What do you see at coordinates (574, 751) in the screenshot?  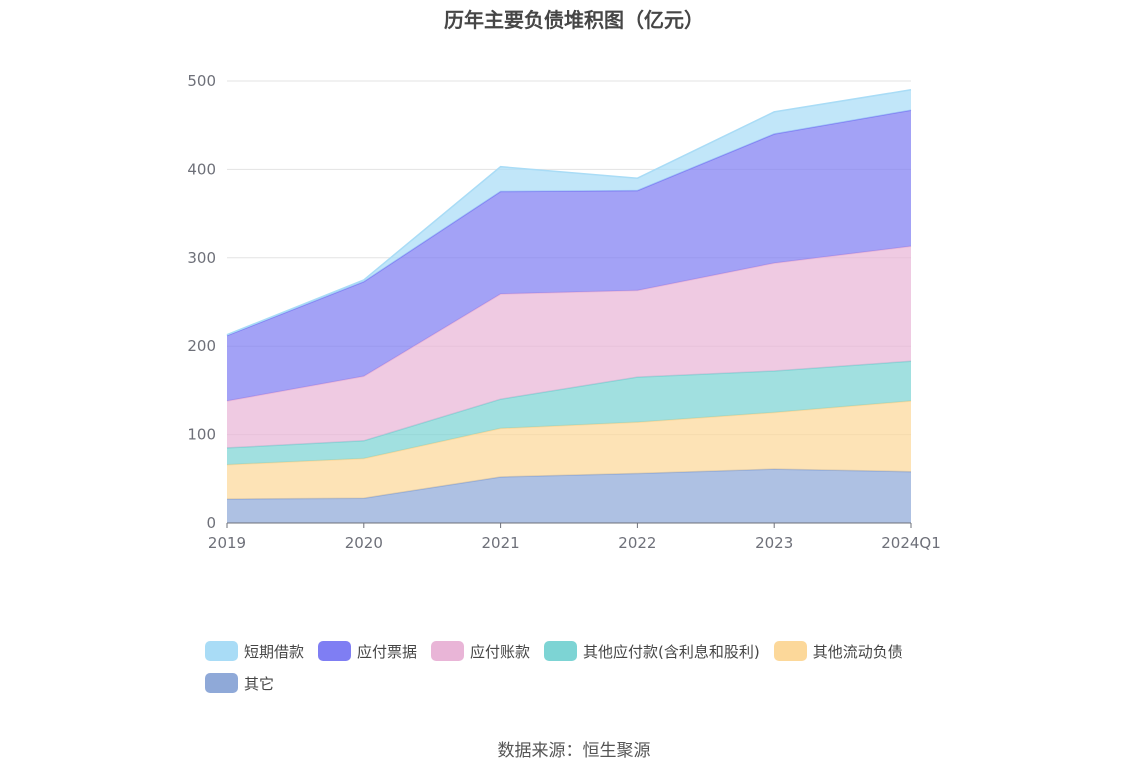 I see `data-source: 数据来源：恒生聚源` at bounding box center [574, 751].